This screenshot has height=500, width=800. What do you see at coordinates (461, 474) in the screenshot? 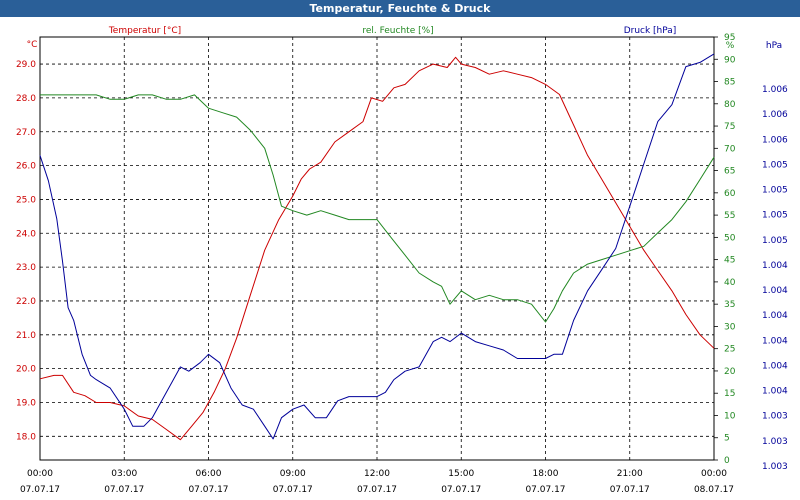
I see `time-tick-label: 15:00` at bounding box center [461, 474].